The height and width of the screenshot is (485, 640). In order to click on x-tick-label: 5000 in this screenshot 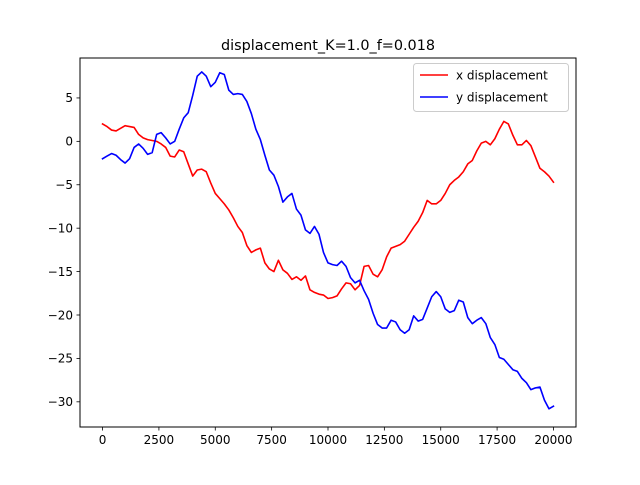, I will do `click(215, 440)`.